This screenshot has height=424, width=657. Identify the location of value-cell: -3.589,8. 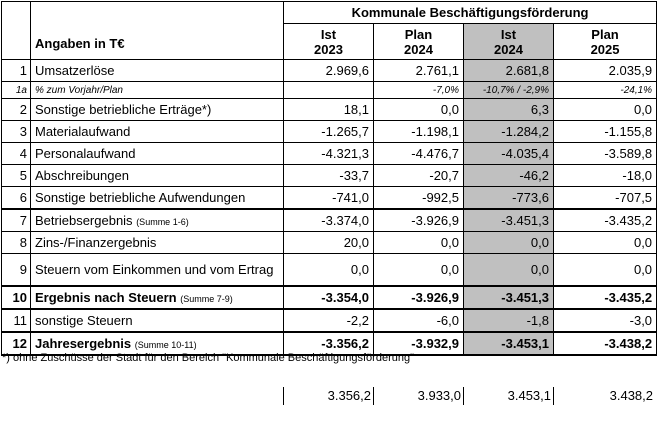
(604, 153).